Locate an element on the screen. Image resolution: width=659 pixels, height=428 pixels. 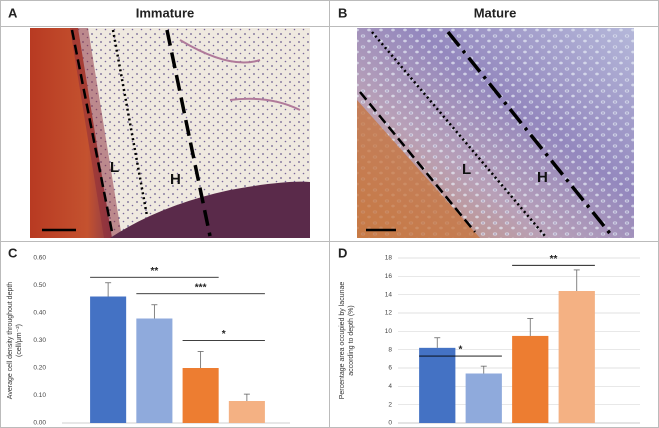
y-axis-label-line: Average cell density throughout depth is located at coordinates (10, 341).